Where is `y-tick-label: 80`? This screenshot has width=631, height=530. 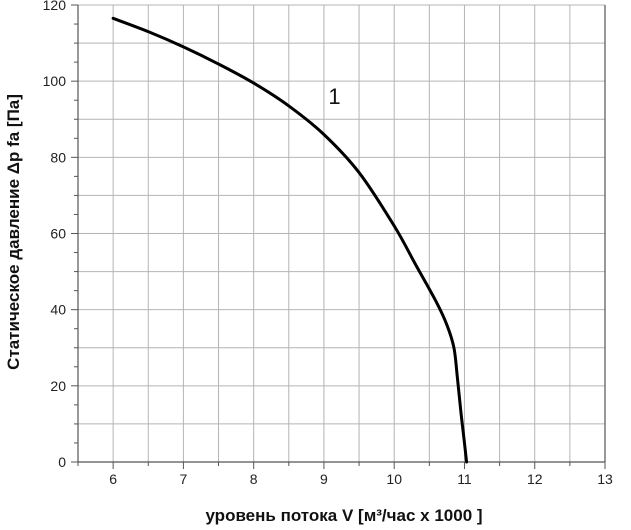
y-tick-label: 80 is located at coordinates (58, 157).